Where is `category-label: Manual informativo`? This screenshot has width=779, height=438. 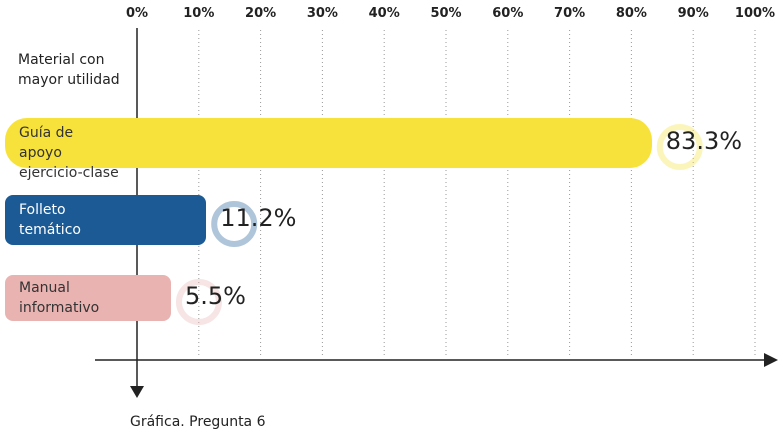 category-label: Manual informativo is located at coordinates (59, 298).